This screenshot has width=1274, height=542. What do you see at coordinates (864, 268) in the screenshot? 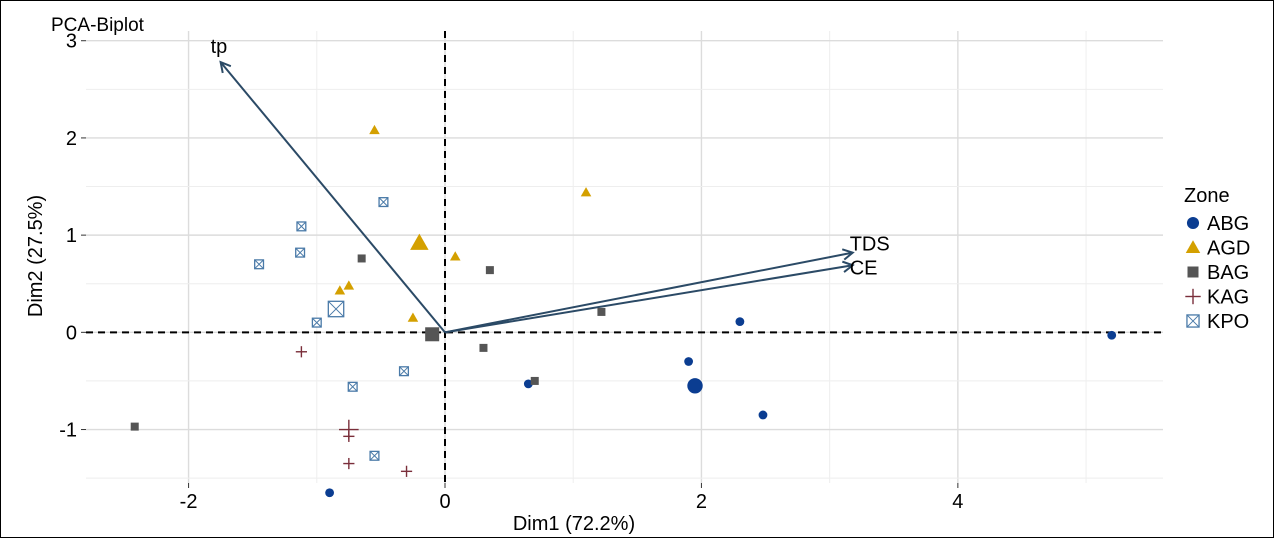
I see `vector-label-ce: CE` at bounding box center [864, 268].